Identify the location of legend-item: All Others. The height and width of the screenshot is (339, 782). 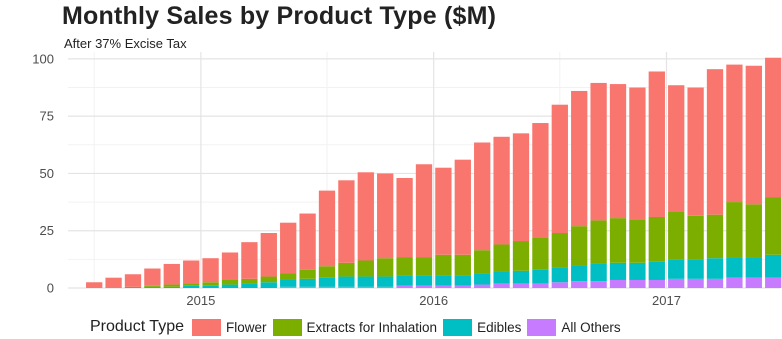
(574, 327).